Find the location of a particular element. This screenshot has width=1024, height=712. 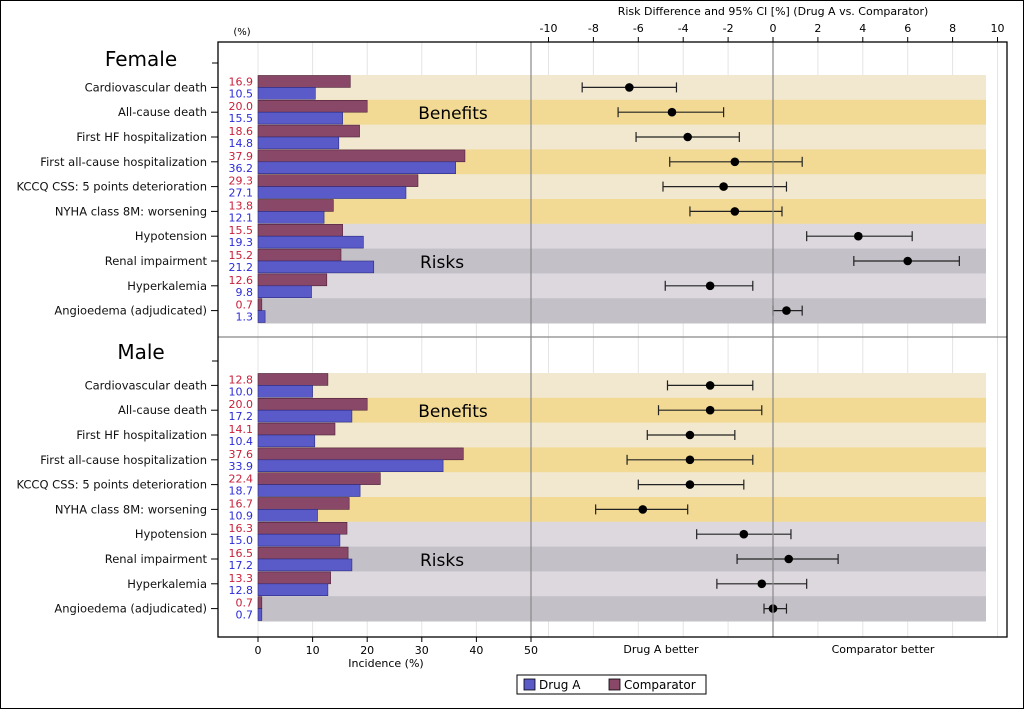

incidence-tick-label: 40 is located at coordinates (476, 650).